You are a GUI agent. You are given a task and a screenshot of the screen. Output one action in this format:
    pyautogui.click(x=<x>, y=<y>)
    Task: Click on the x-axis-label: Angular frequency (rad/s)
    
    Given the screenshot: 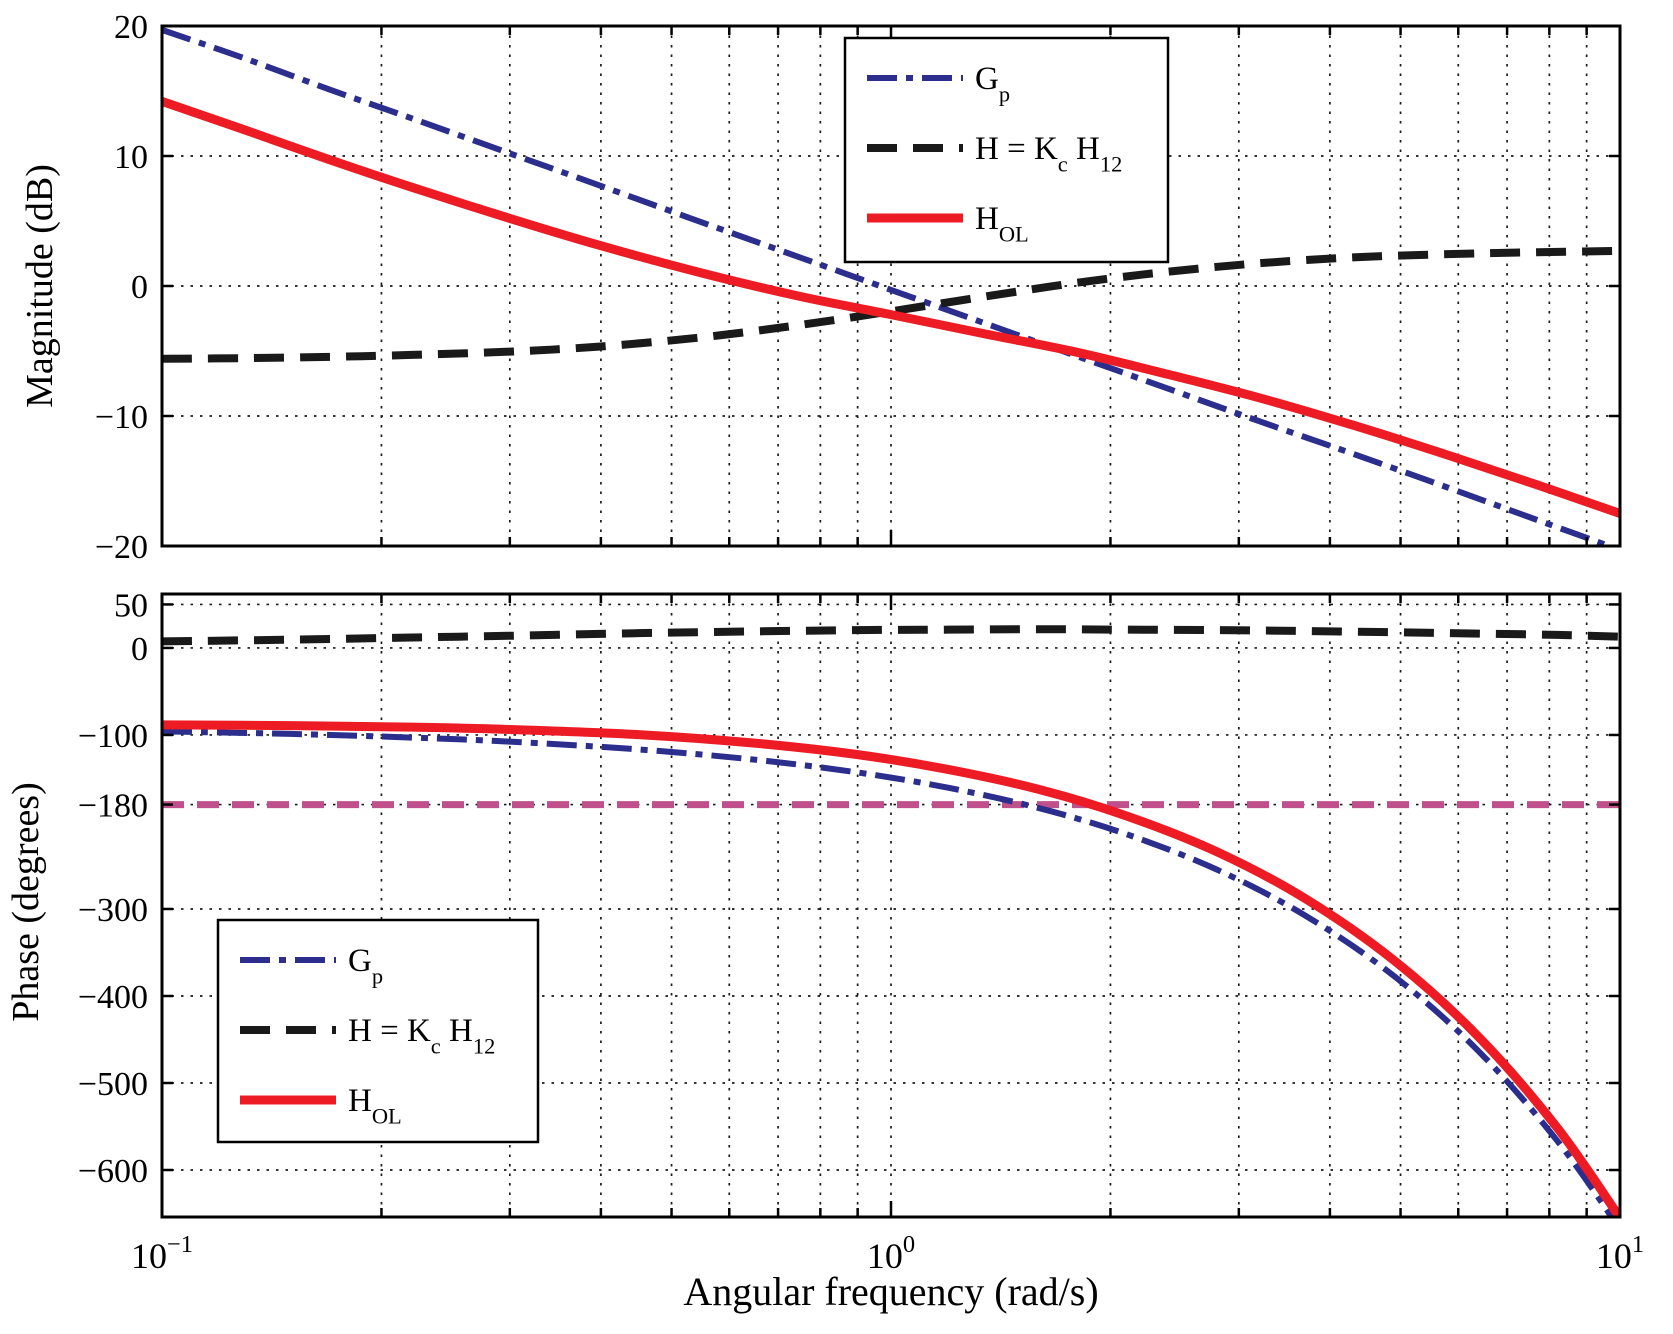 What is the action you would take?
    pyautogui.click(x=890, y=1291)
    